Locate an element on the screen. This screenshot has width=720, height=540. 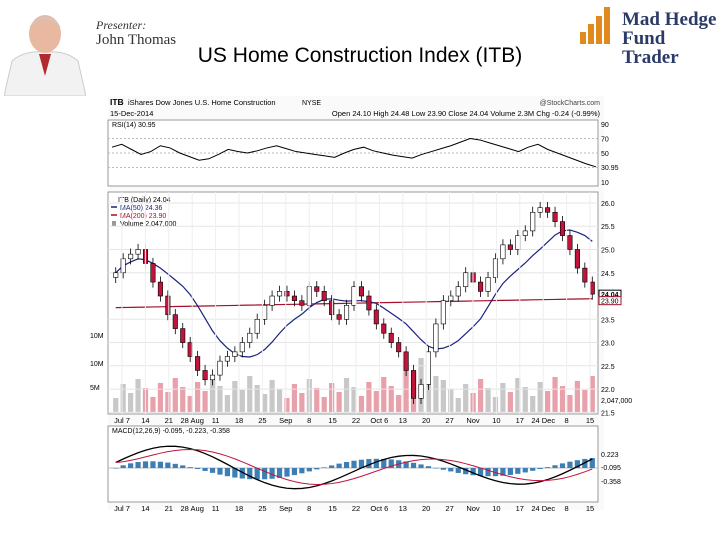
macd-panel: 0.223 -0.095 -0.358 is located at coordinates (364, 467).